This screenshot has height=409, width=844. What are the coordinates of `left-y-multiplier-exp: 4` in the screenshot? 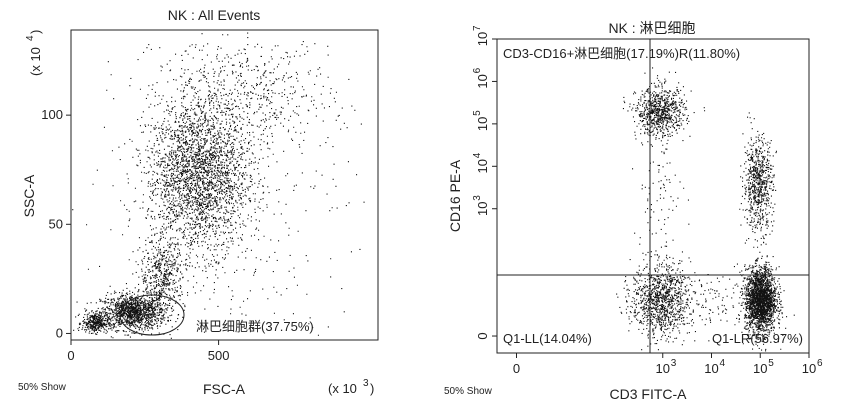 It's located at (30, 38).